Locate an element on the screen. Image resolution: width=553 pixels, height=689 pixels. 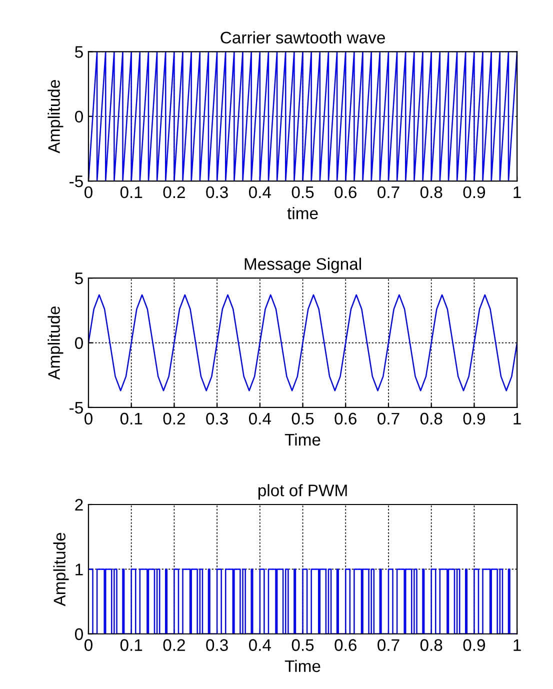
chart-title: Message Signal is located at coordinates (302, 266).